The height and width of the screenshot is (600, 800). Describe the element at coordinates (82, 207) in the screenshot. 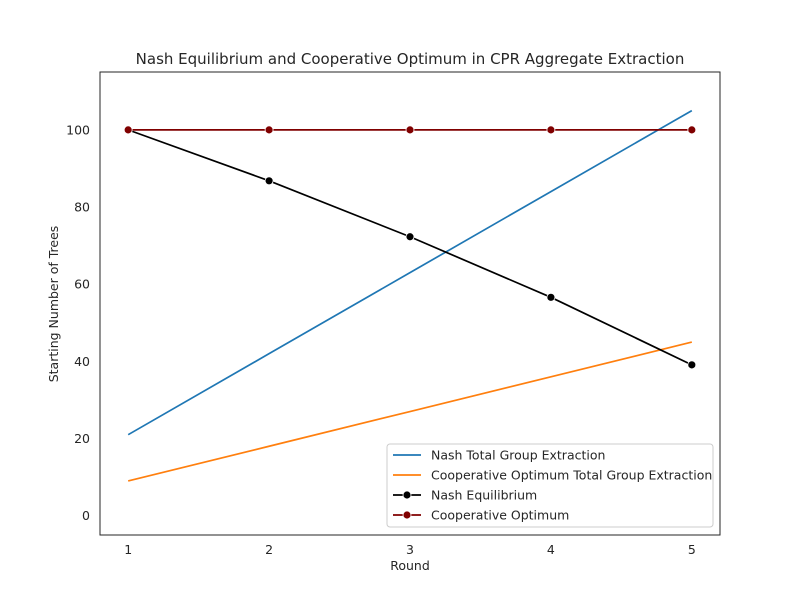

I see `y-tick-label: 80` at that location.